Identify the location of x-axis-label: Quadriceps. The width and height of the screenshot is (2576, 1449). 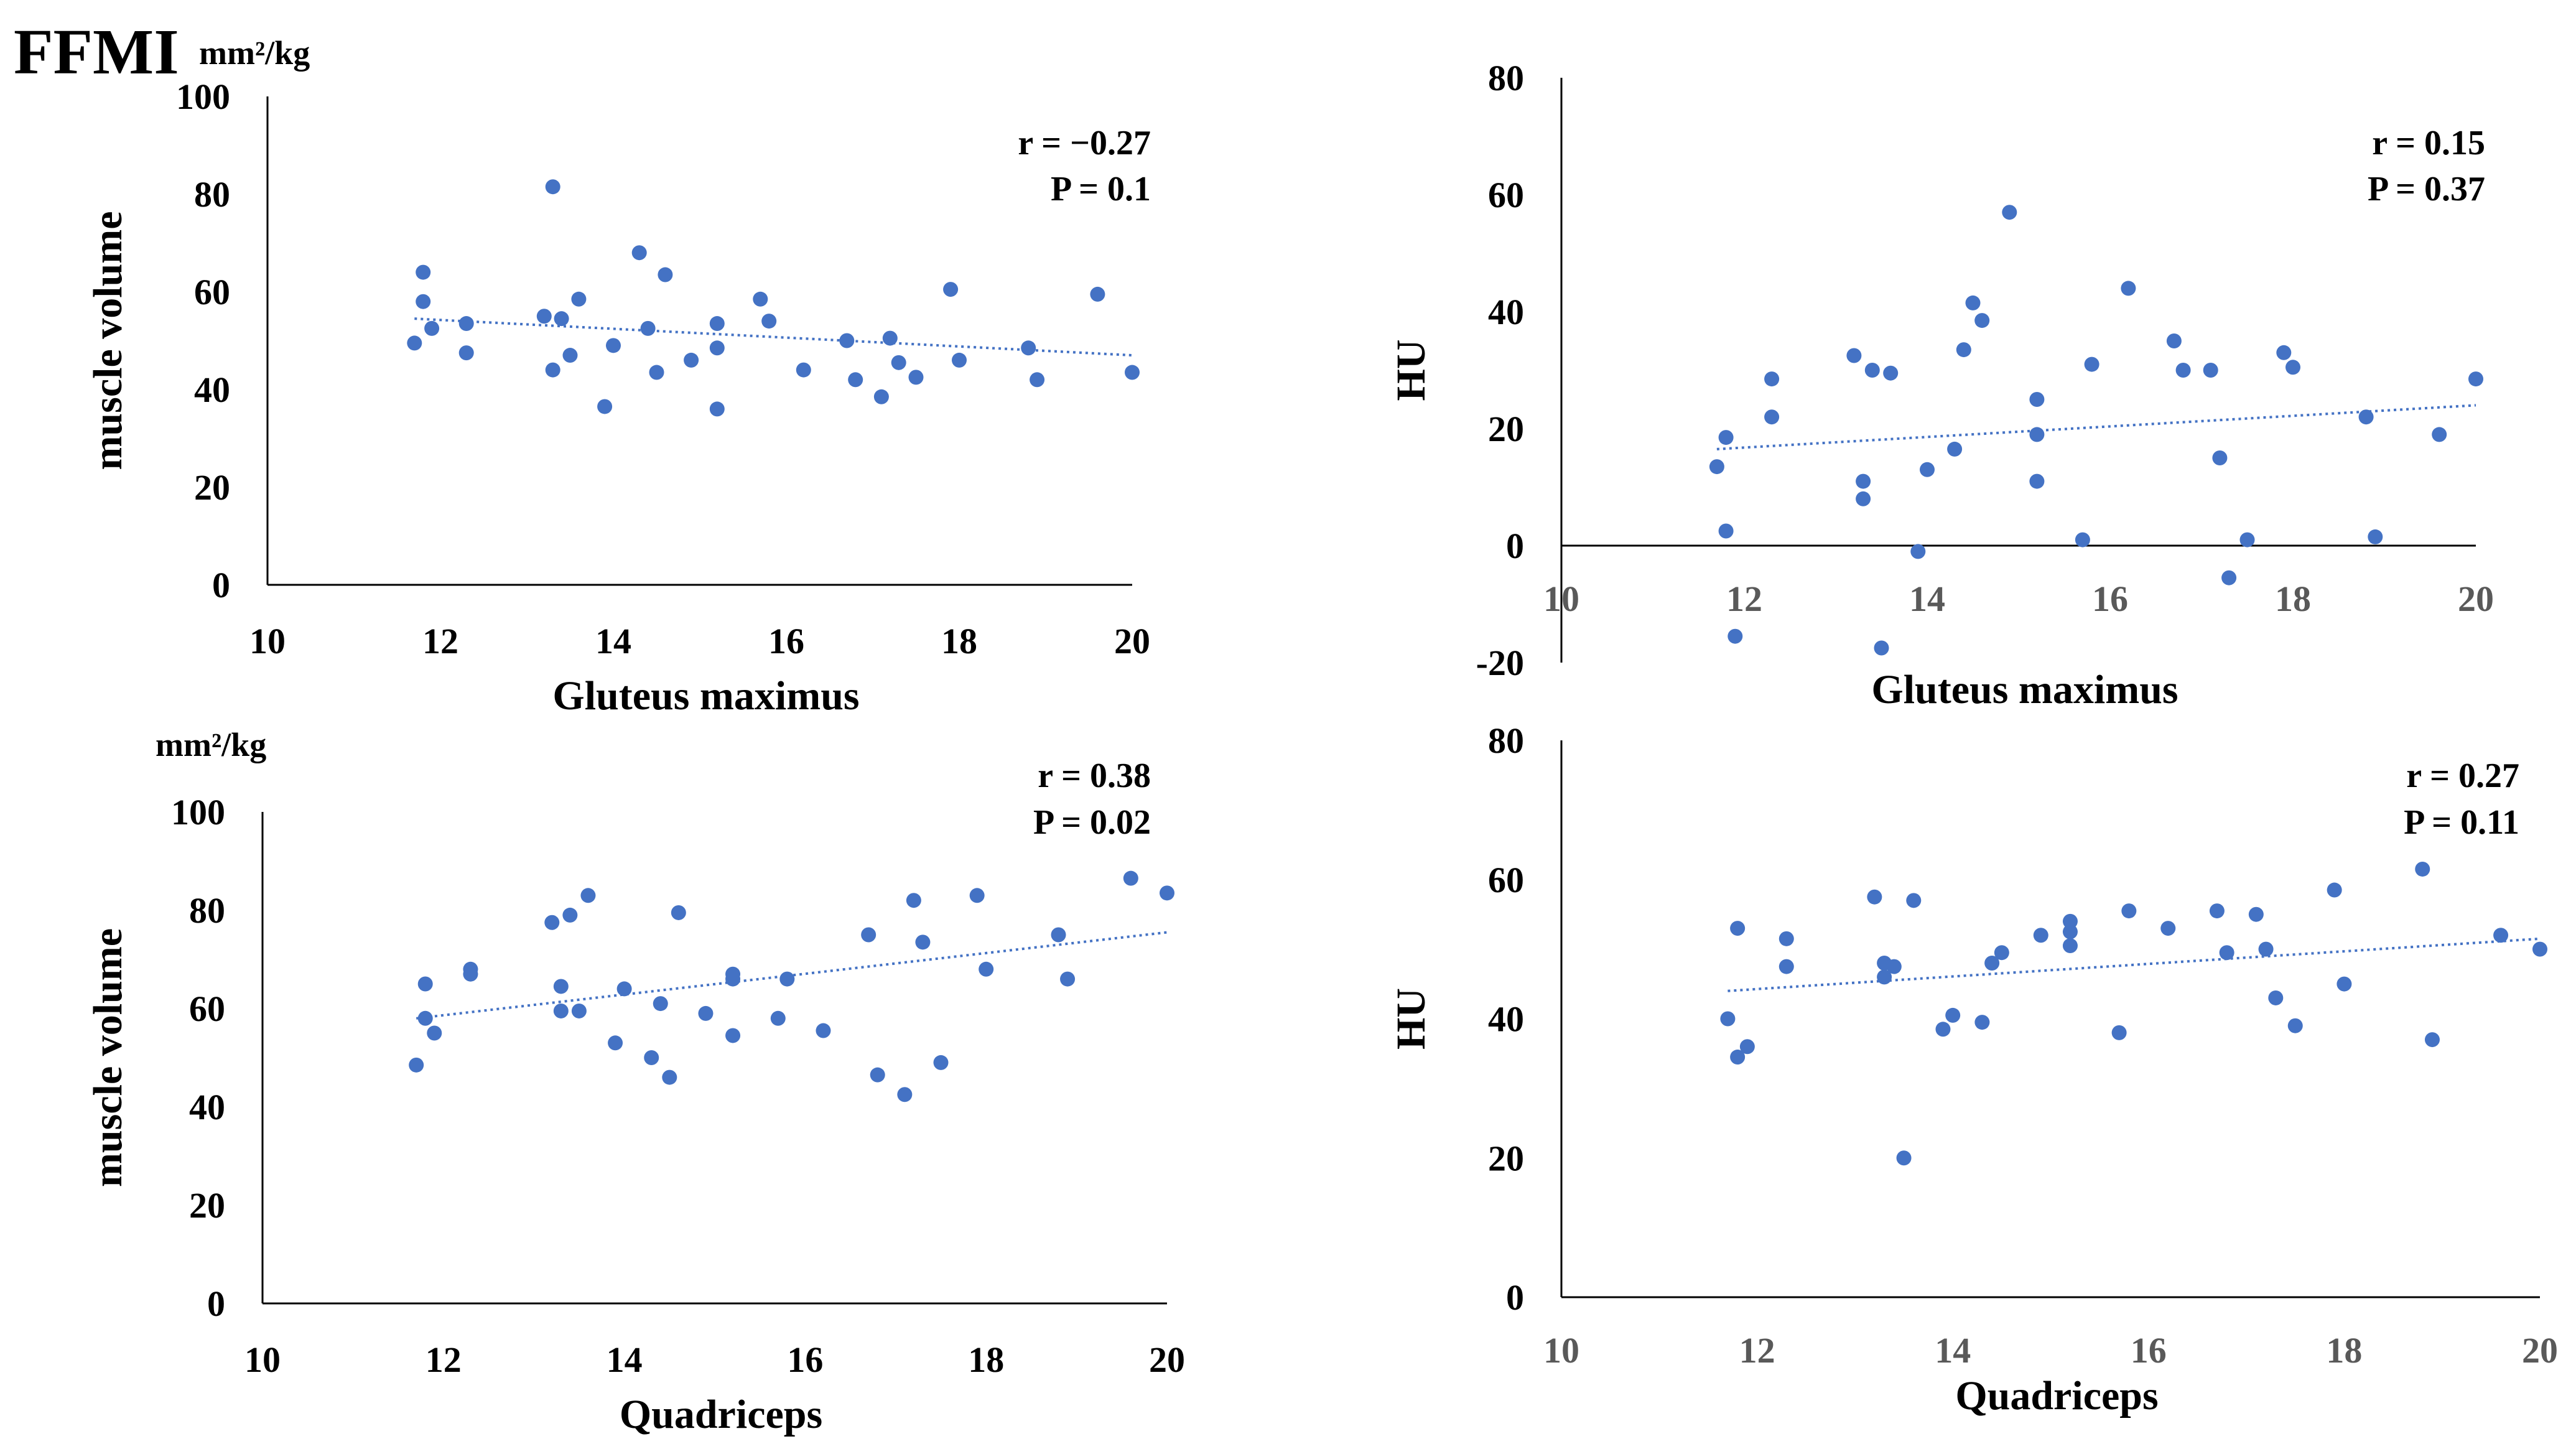
(2056, 1396).